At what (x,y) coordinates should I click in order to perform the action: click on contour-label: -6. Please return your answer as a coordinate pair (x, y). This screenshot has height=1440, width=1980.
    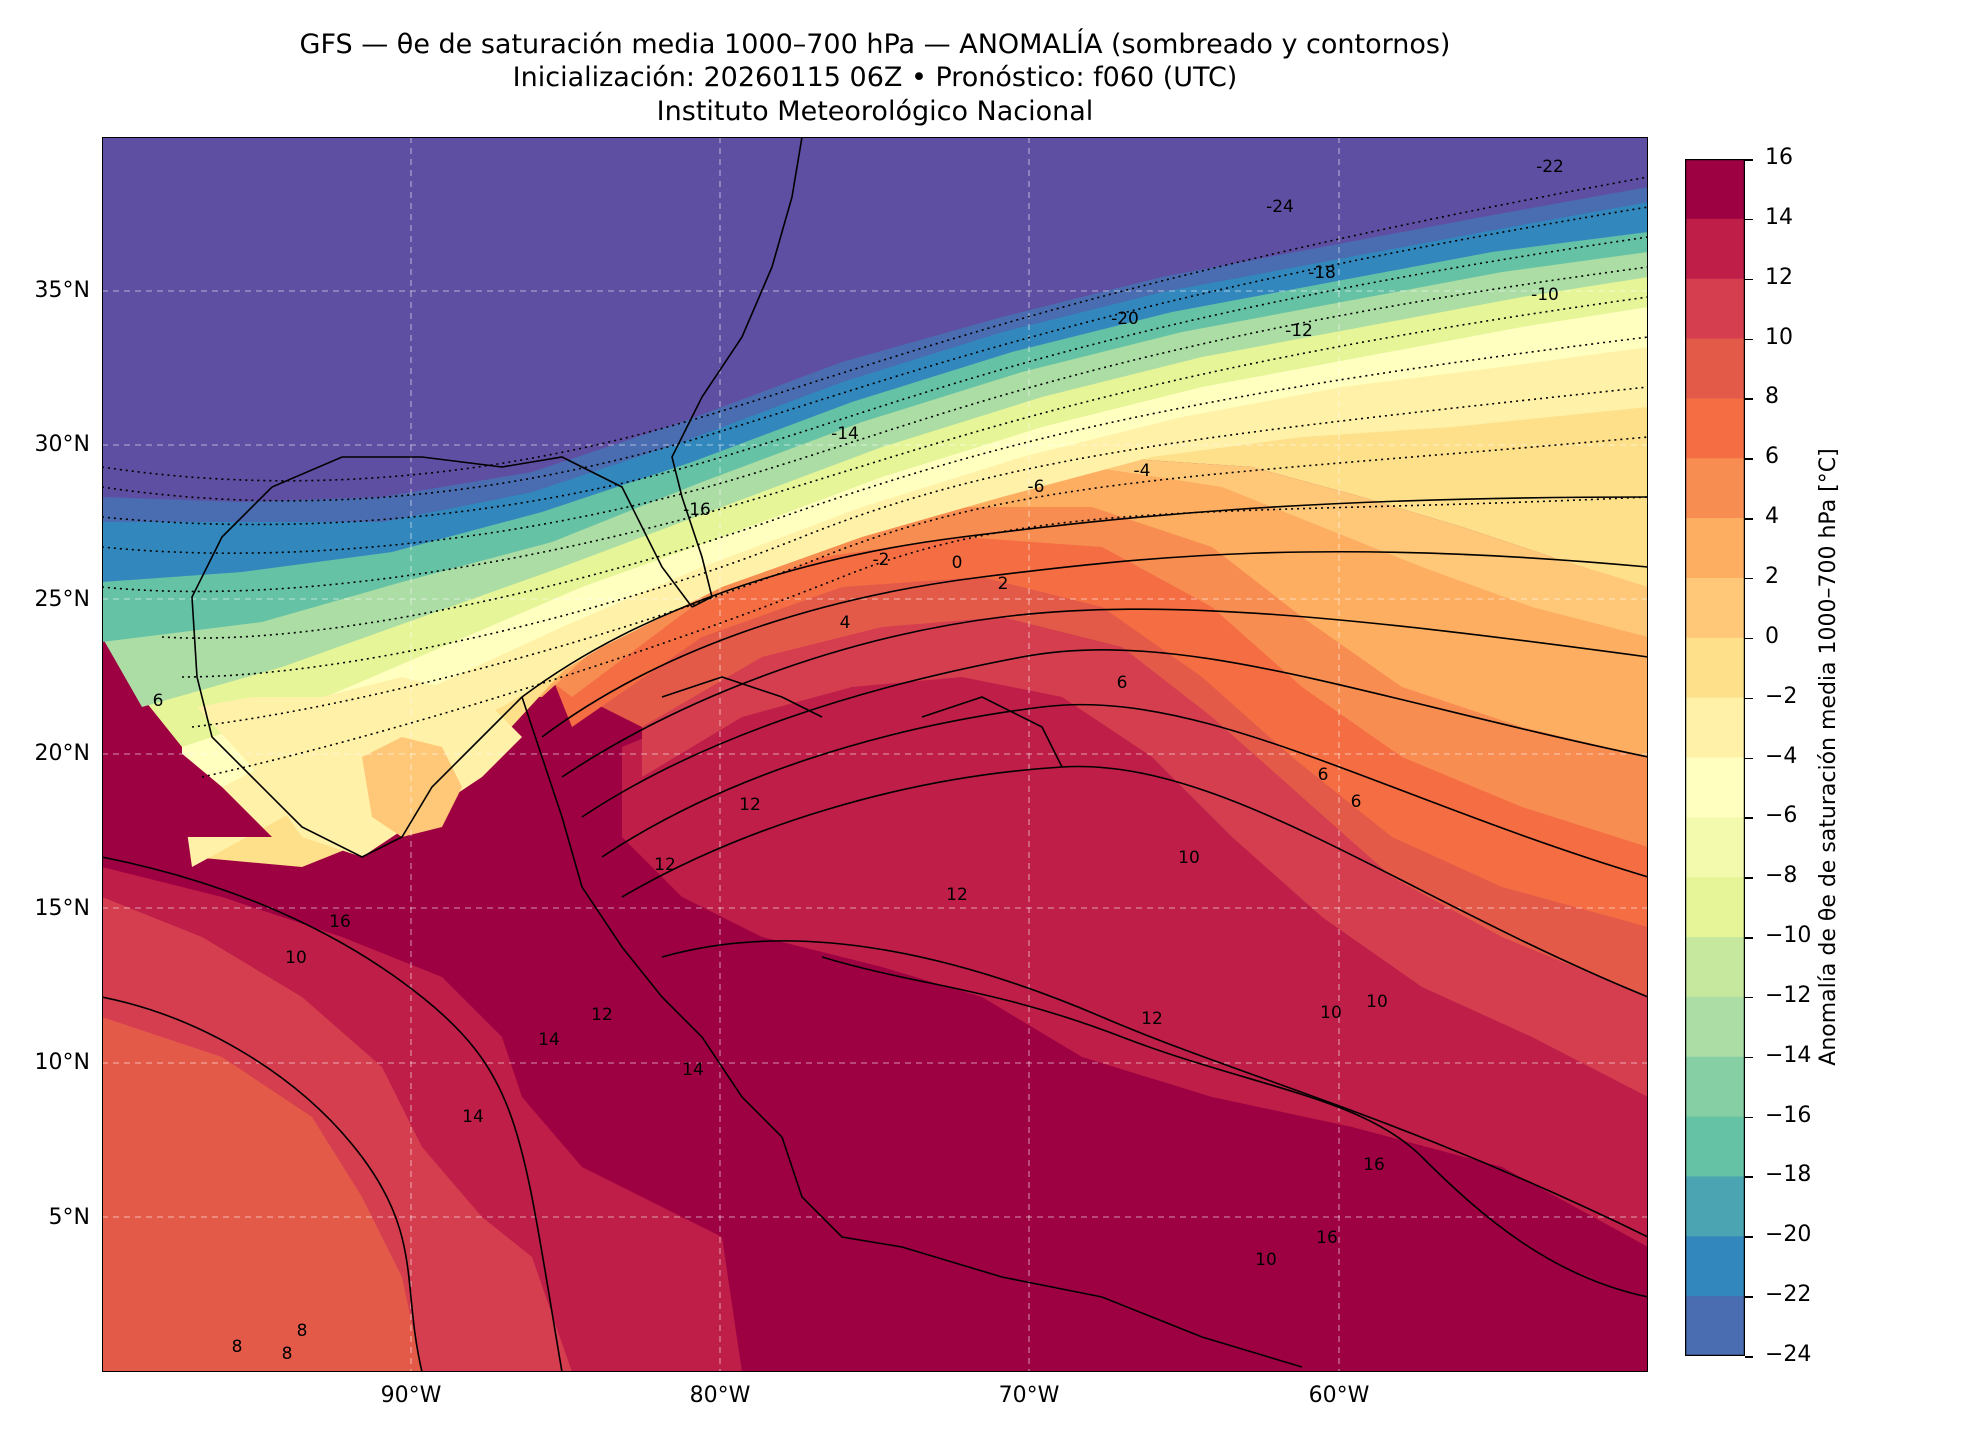
    Looking at the image, I should click on (1036, 487).